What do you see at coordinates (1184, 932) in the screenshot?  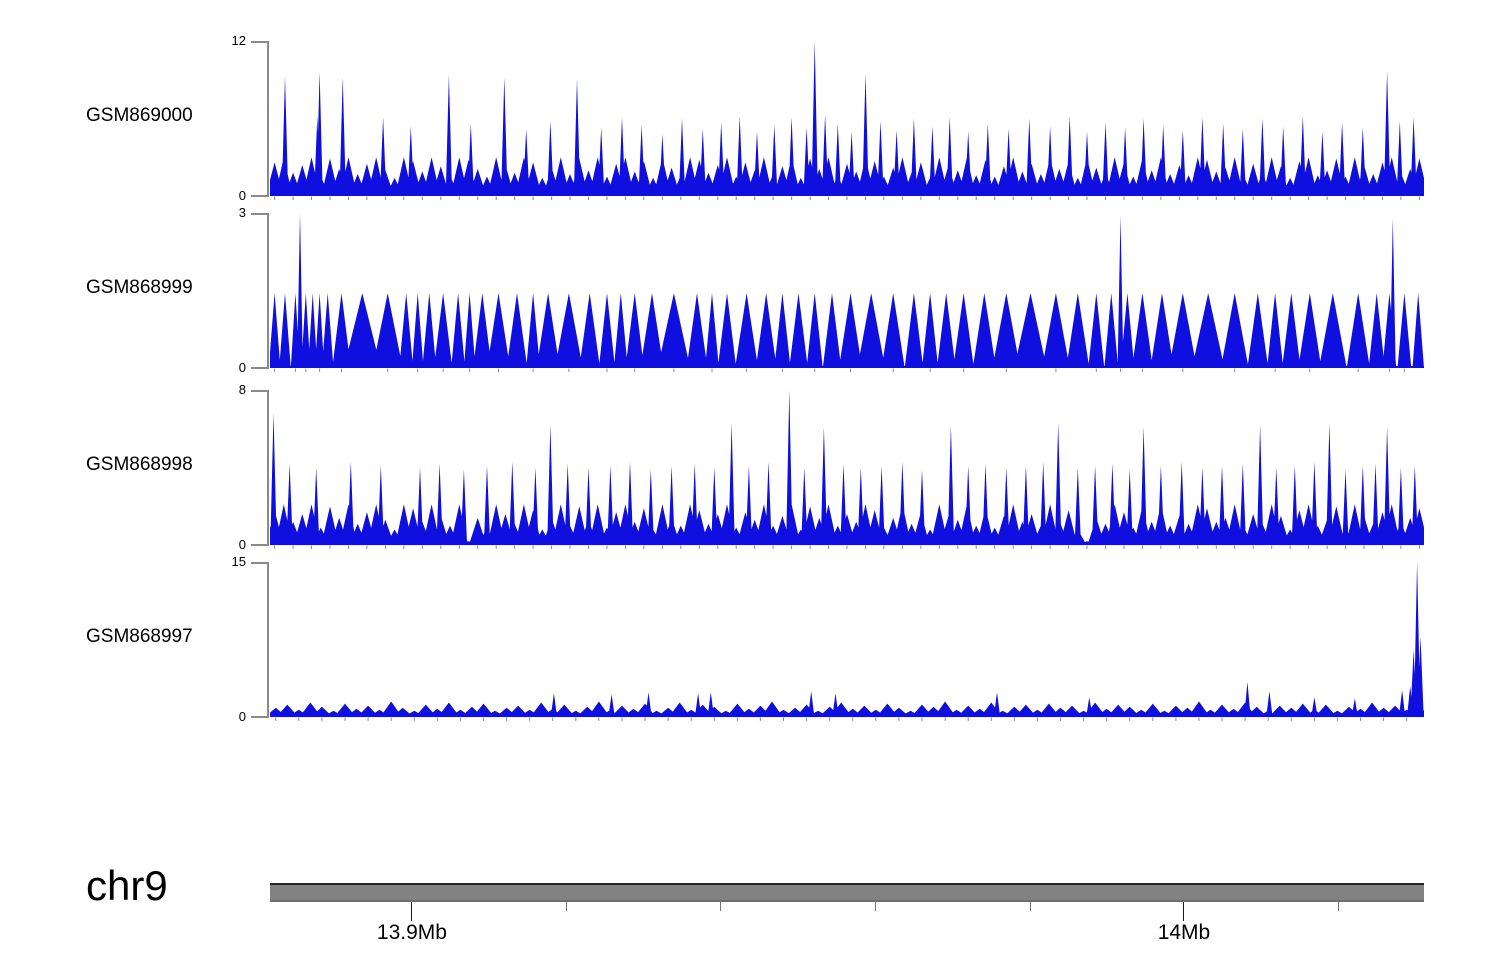 I see `coordinate-tick-label: 14Mb` at bounding box center [1184, 932].